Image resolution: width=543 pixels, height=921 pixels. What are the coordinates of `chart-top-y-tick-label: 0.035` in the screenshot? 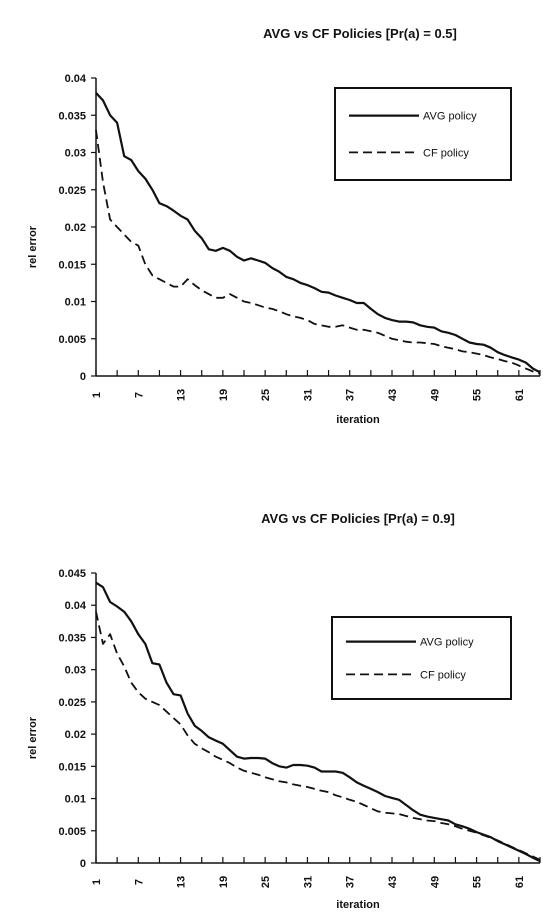 It's located at (72, 116).